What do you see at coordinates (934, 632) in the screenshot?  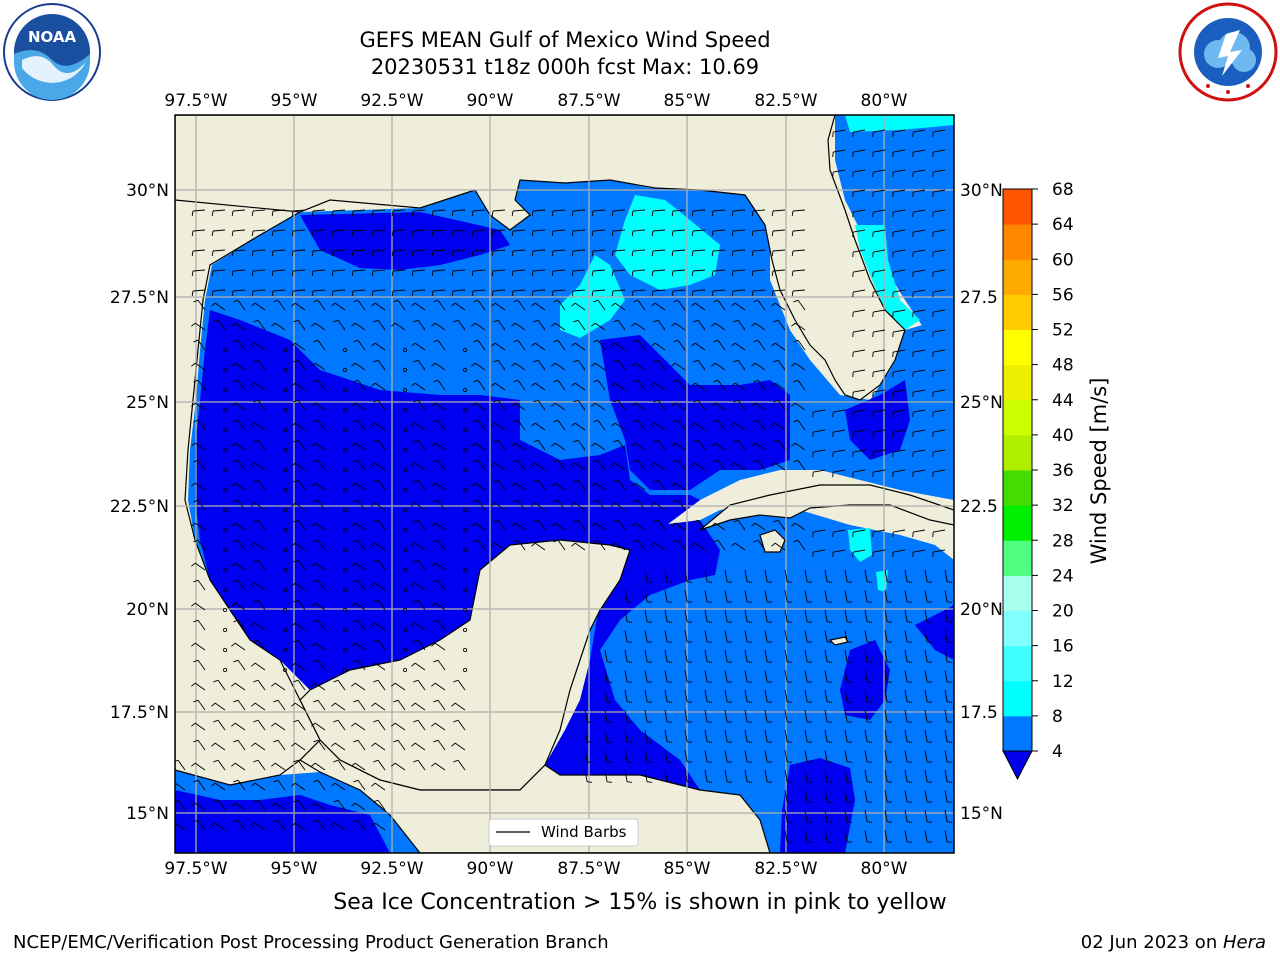 I see `ocean-caribbean-under-4-far-east` at bounding box center [934, 632].